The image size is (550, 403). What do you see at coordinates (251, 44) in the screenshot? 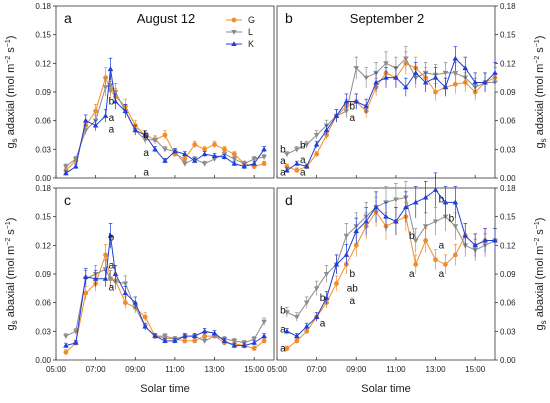
I see `legend-label: K` at bounding box center [251, 44].